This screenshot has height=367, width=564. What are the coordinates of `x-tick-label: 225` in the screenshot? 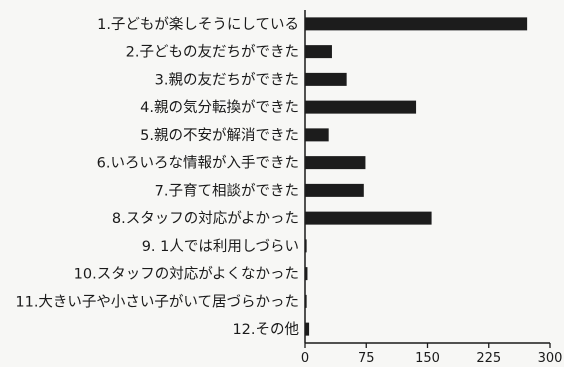 It's located at (488, 358).